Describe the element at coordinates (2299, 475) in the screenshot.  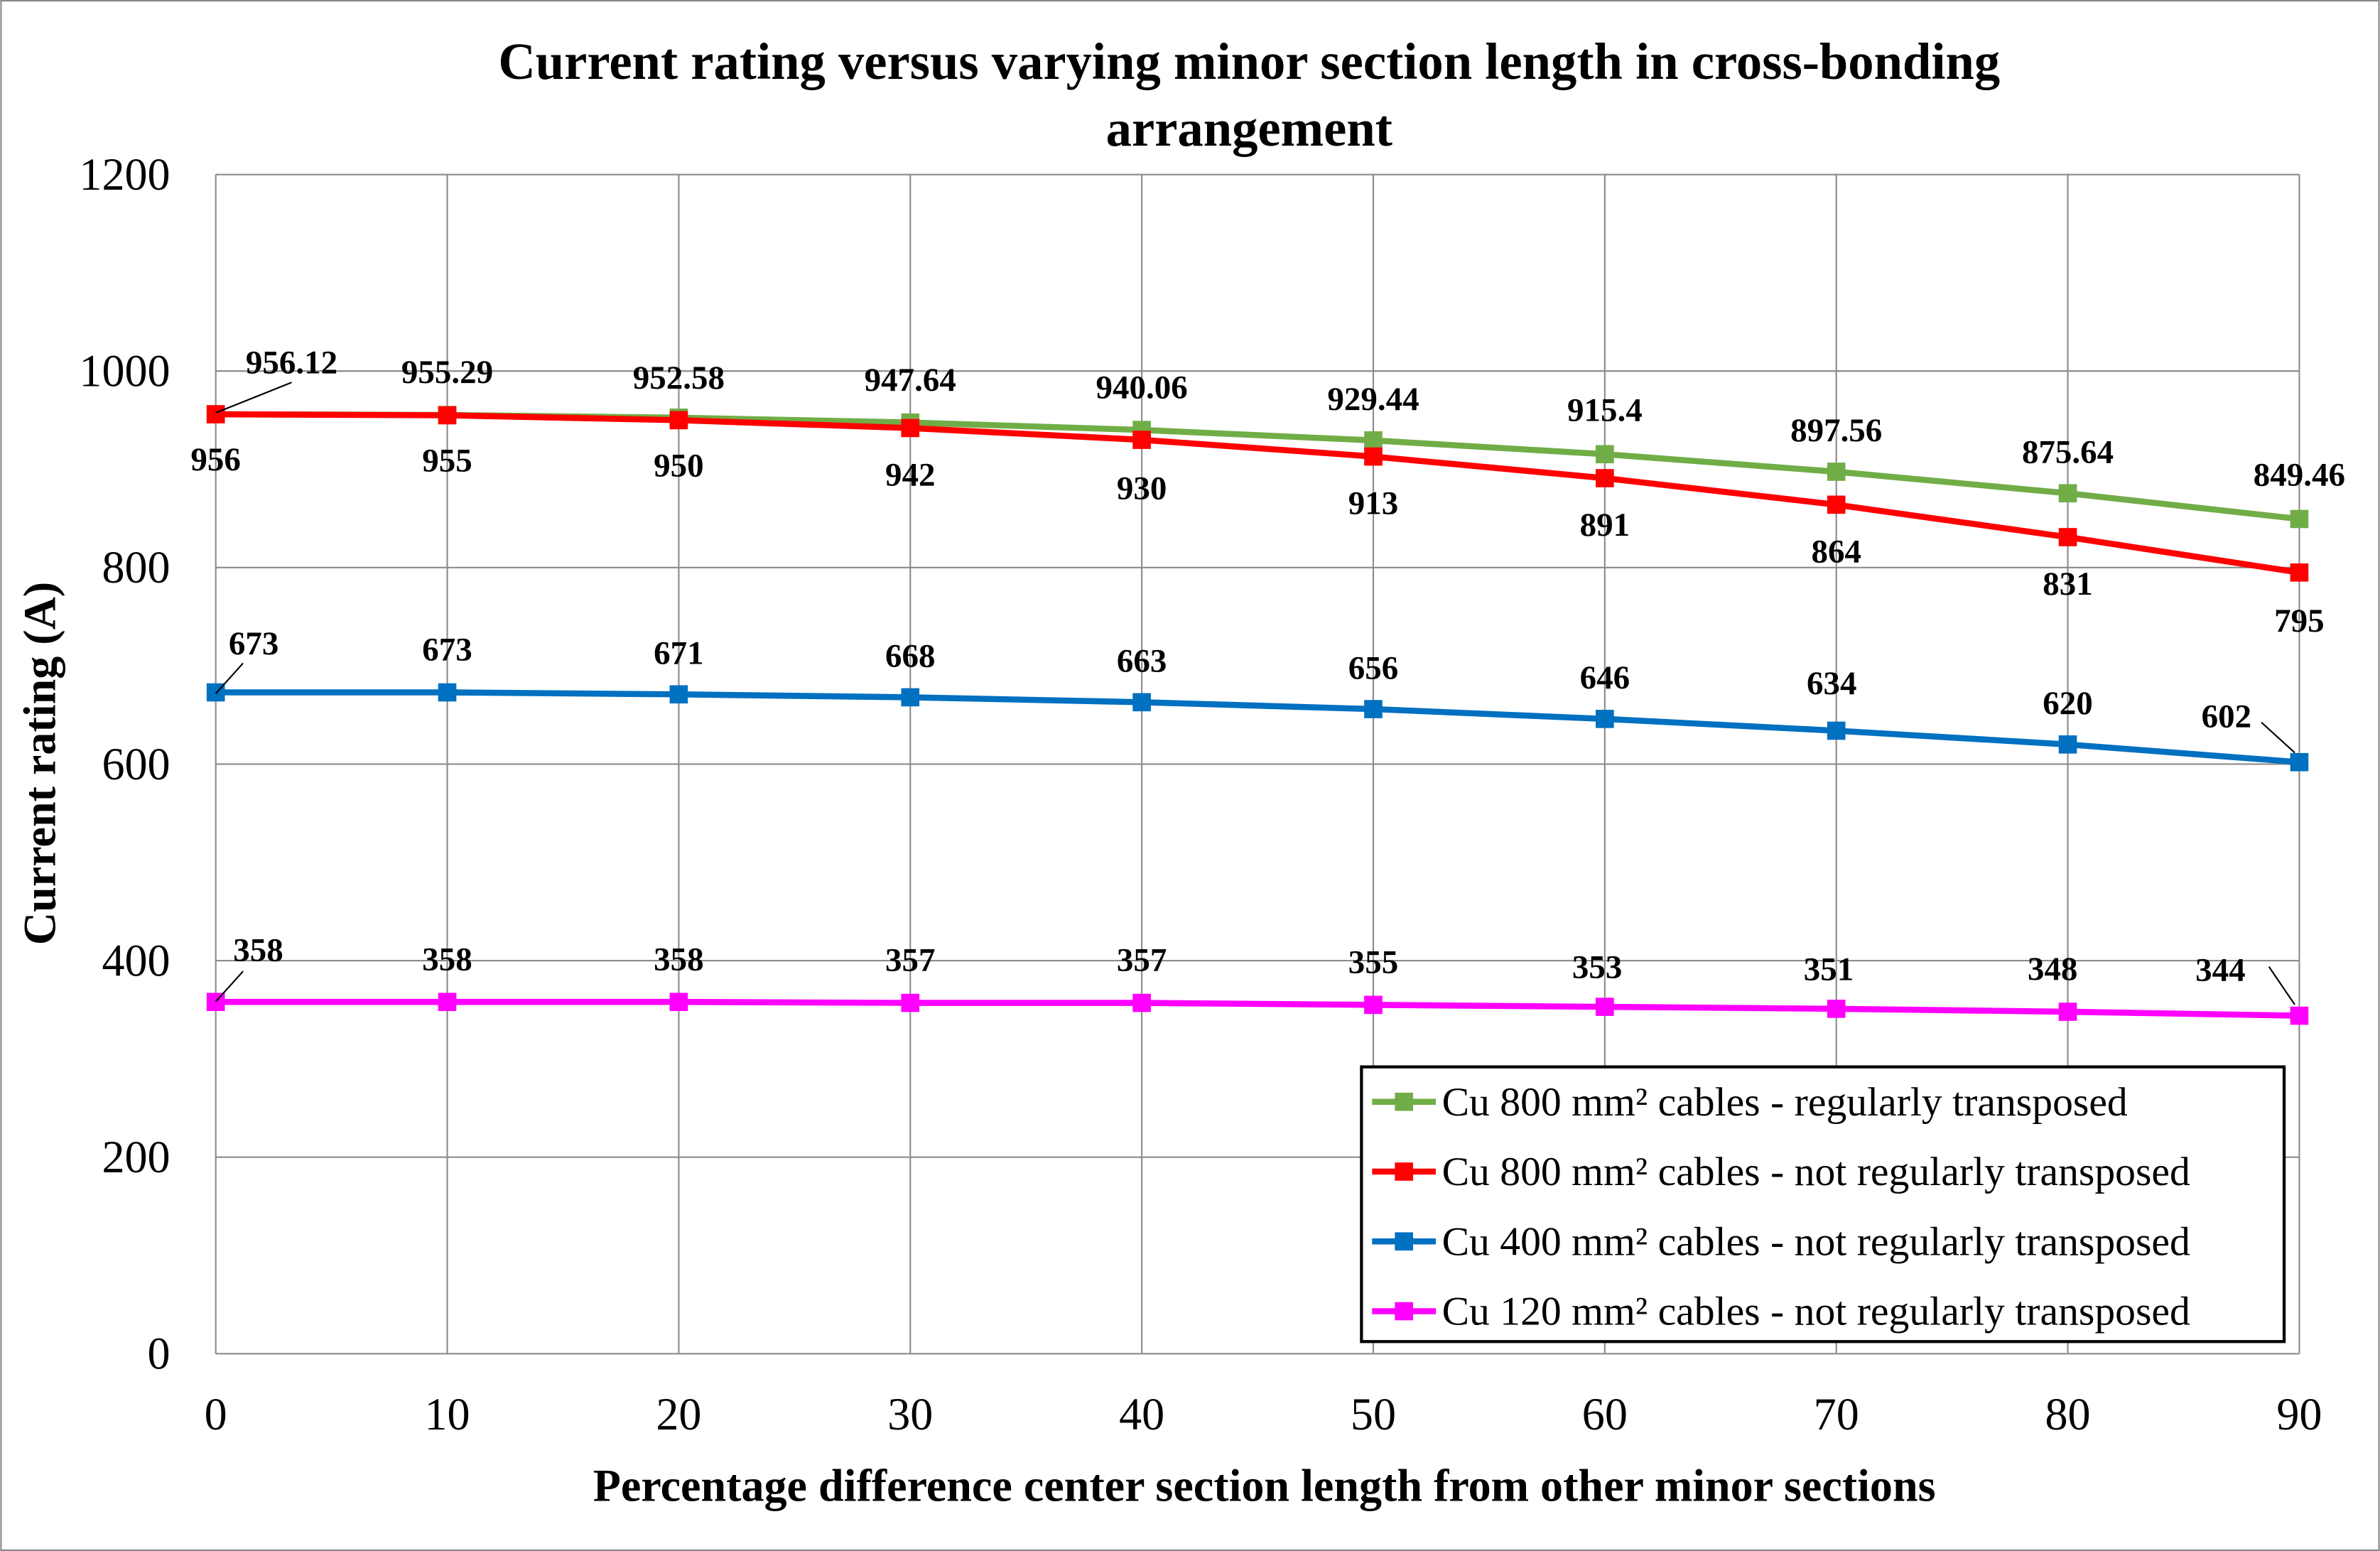
I see `data-label: 849.46` at that location.